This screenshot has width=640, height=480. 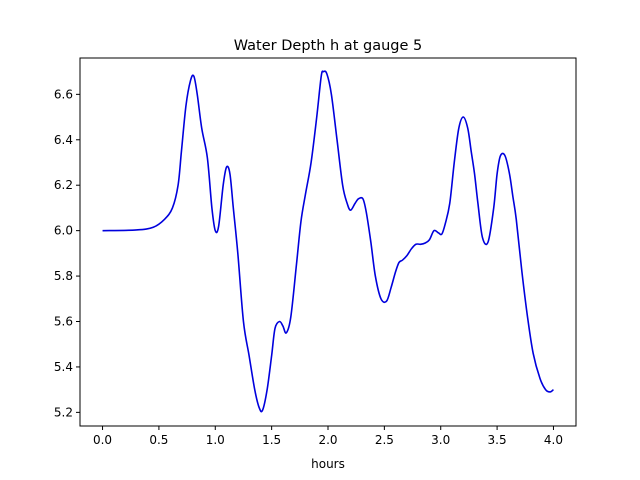 What do you see at coordinates (440, 440) in the screenshot?
I see `x-tick-label: 3.0` at bounding box center [440, 440].